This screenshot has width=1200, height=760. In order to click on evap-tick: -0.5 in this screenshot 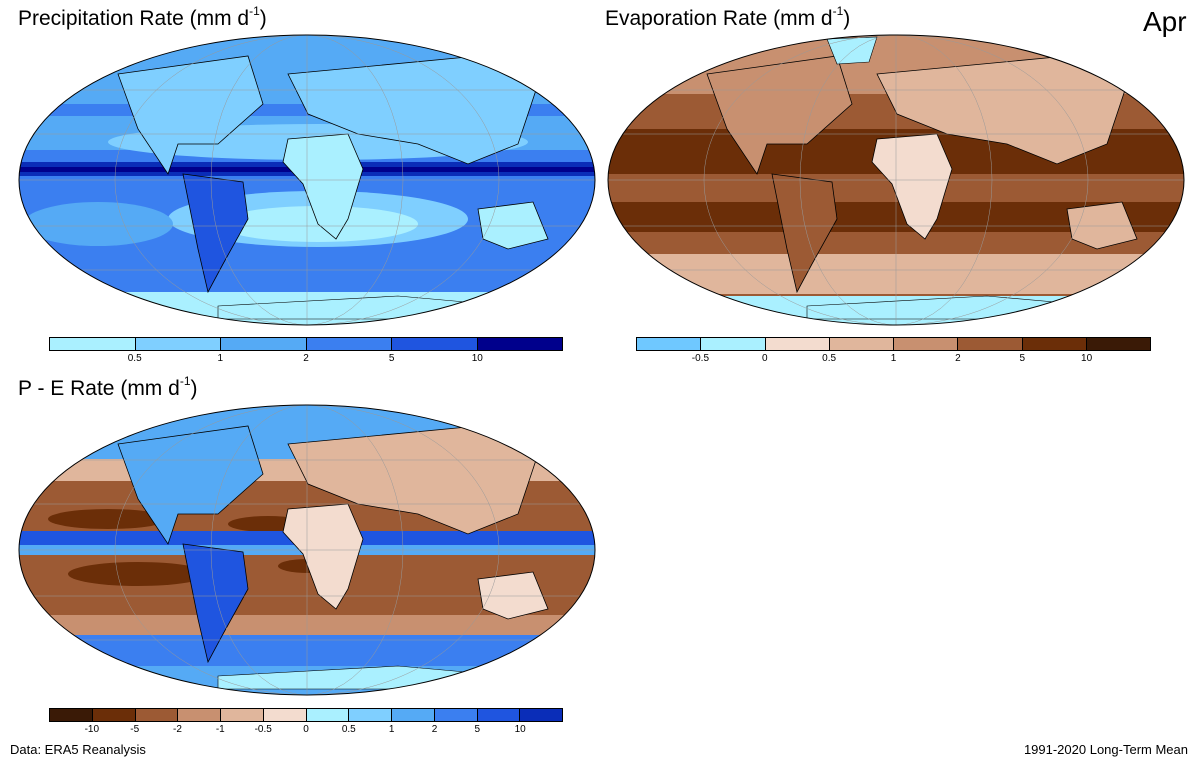, I will do `click(700, 358)`.